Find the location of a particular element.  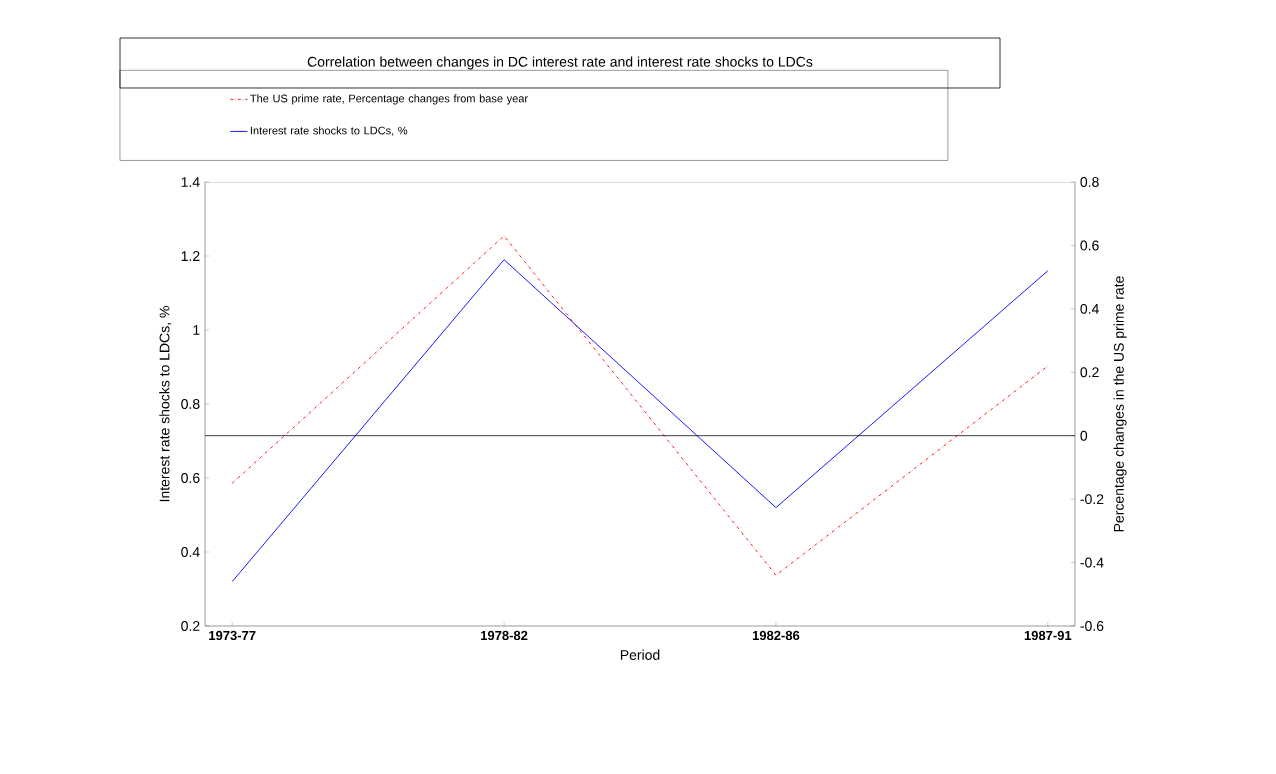

y2-tick-label: -0.4 is located at coordinates (1092, 562).